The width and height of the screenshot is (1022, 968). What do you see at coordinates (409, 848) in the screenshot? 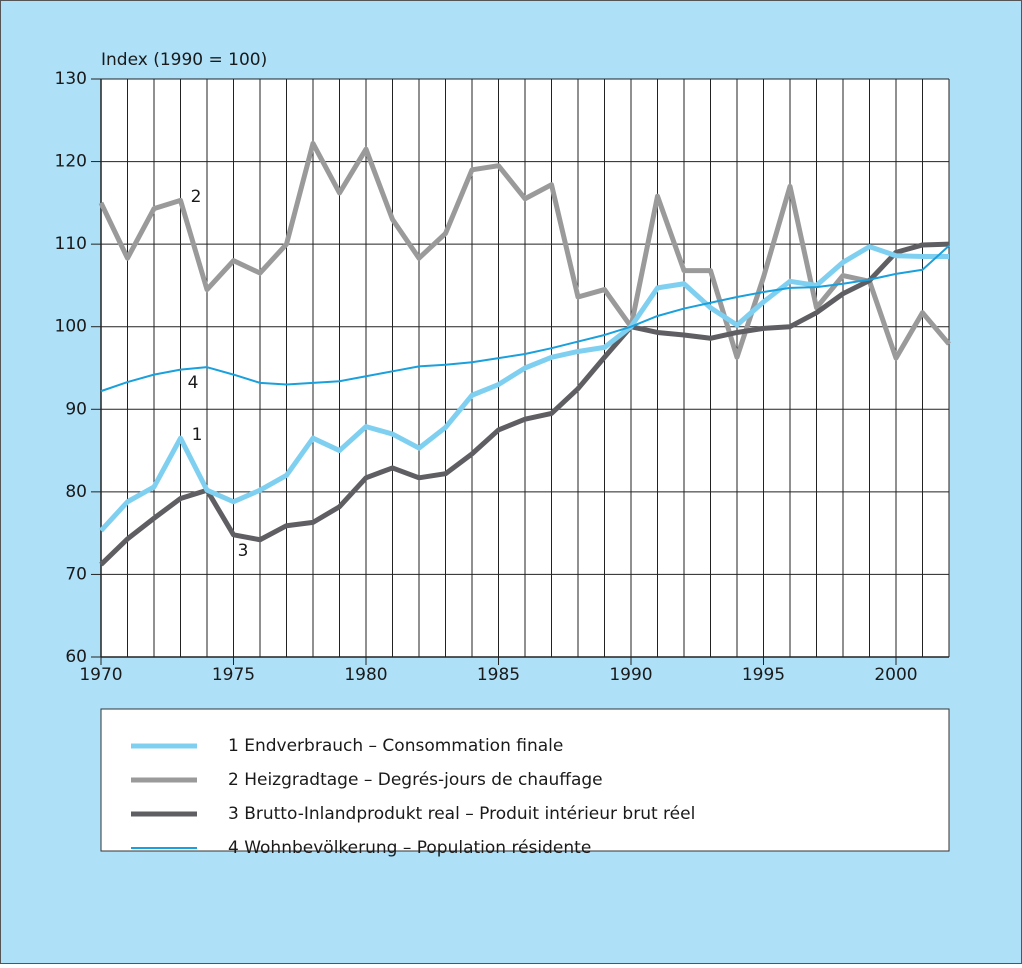
I see `legend-label: 4 Wohnbevölkerung – Population résidente` at bounding box center [409, 848].